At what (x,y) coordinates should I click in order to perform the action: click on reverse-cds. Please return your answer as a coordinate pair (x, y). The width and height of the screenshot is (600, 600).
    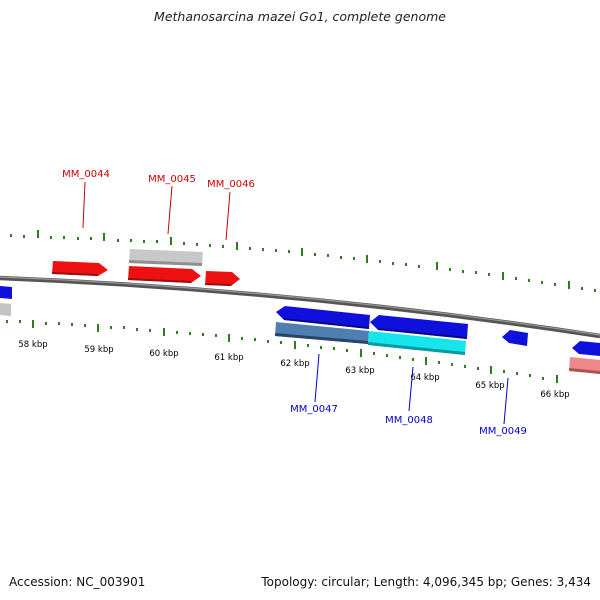
    Looking at the image, I should click on (438, 331).